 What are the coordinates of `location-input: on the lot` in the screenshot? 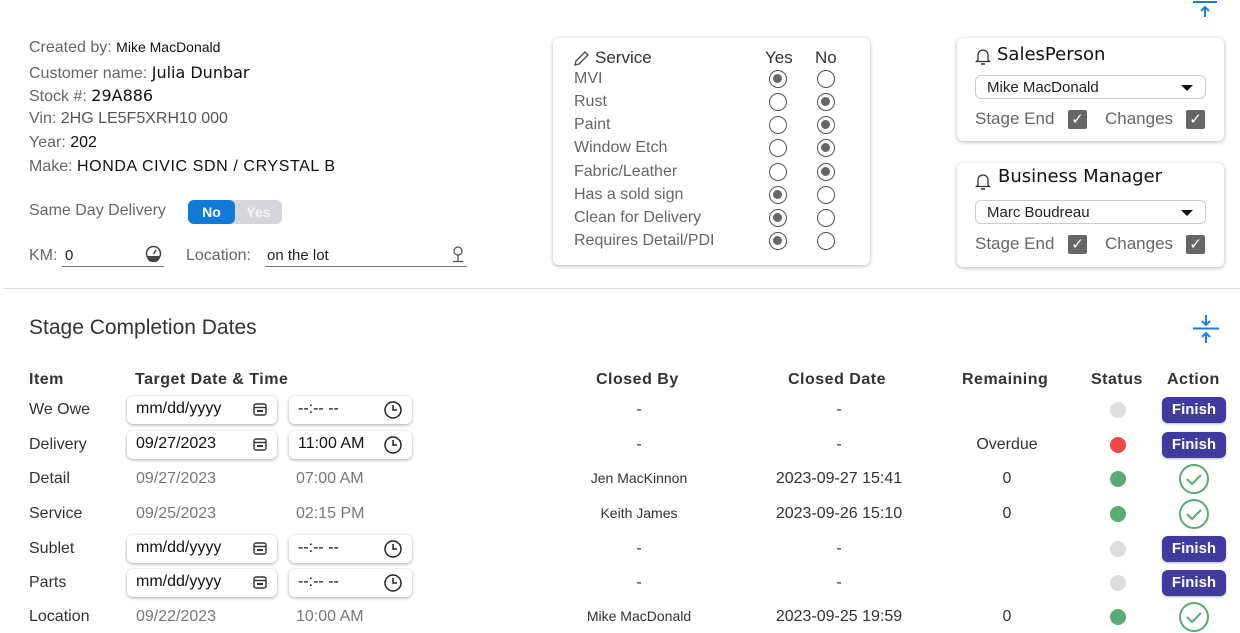 It's located at (366, 255).